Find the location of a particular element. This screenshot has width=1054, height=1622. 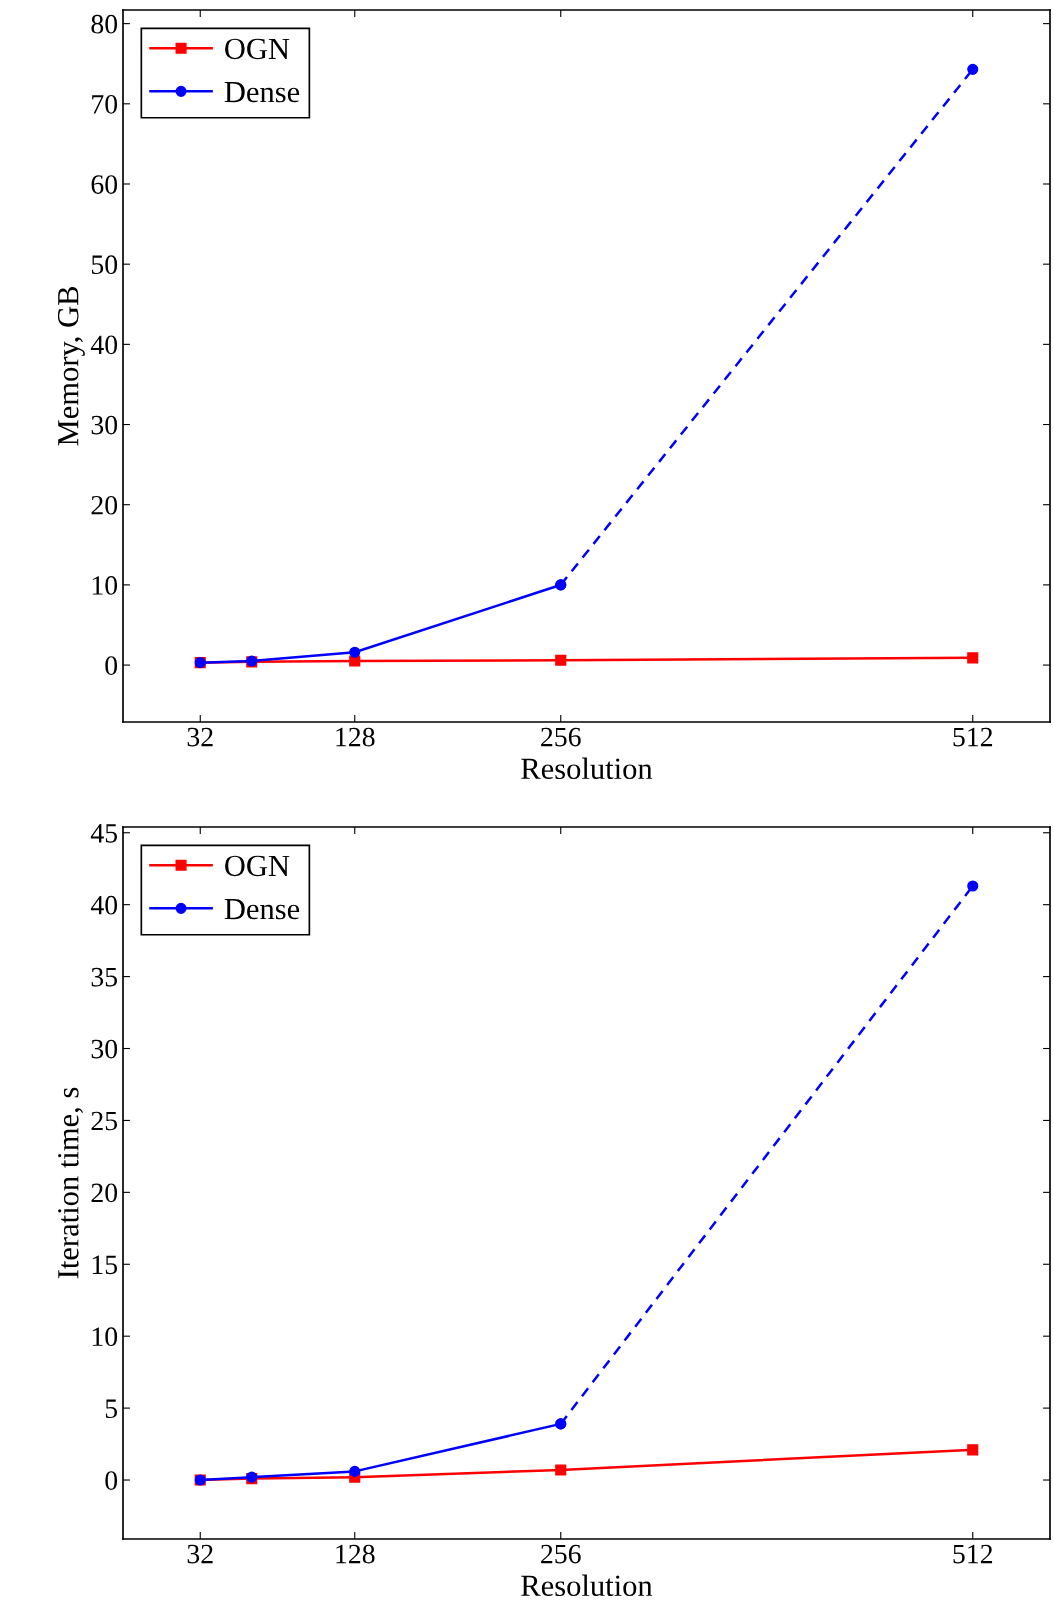

y-axis-title: Iteration time, s is located at coordinates (70, 1183).